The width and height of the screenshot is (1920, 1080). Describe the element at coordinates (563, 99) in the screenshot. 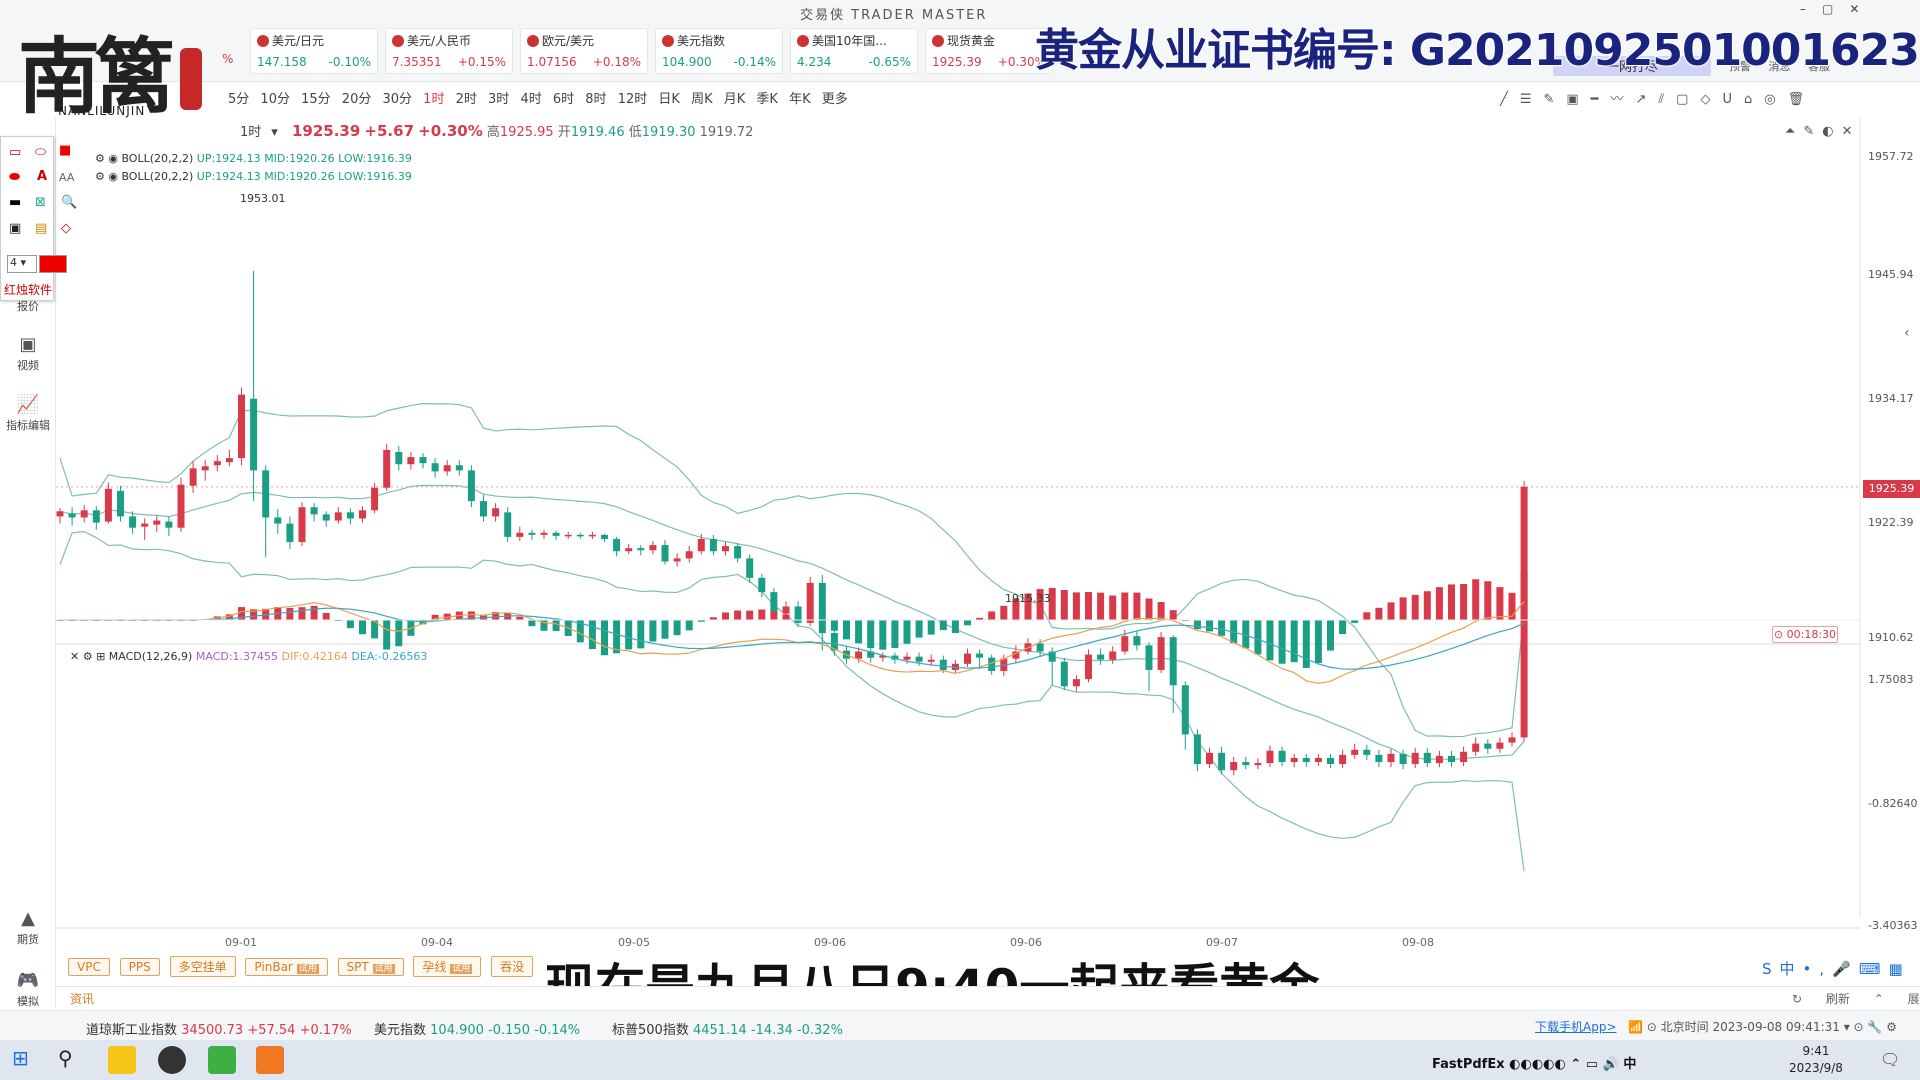

I see `period-9: 6时` at that location.